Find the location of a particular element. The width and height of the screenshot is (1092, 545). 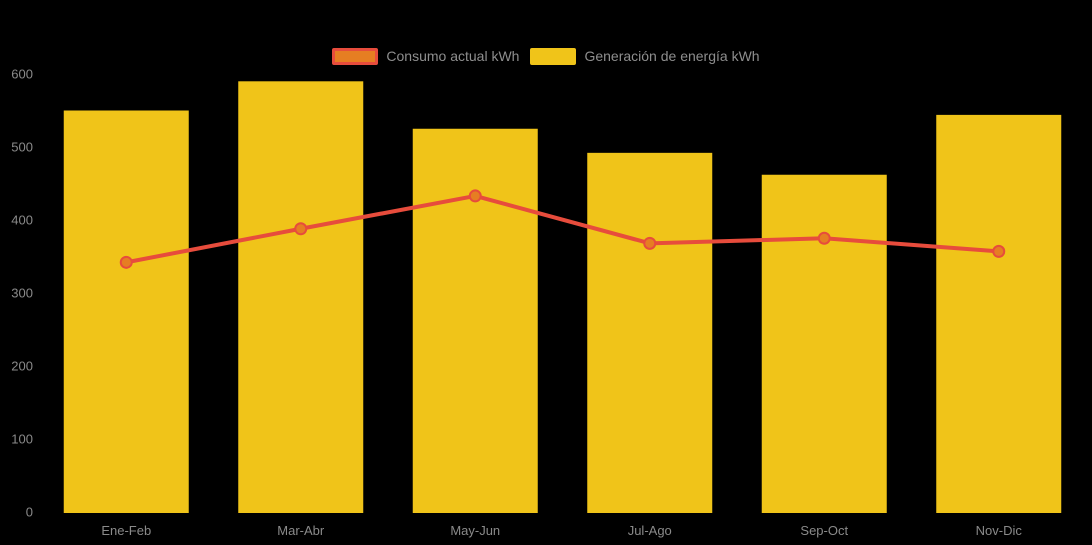

y-axis-tick-600: 600 is located at coordinates (22, 74).